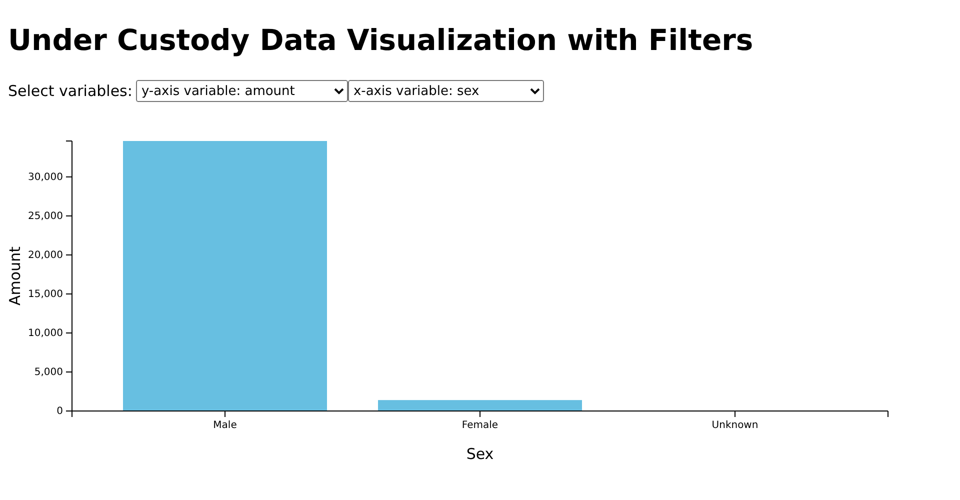 This screenshot has height=500, width=960. I want to click on y-tick-label: 0, so click(59, 412).